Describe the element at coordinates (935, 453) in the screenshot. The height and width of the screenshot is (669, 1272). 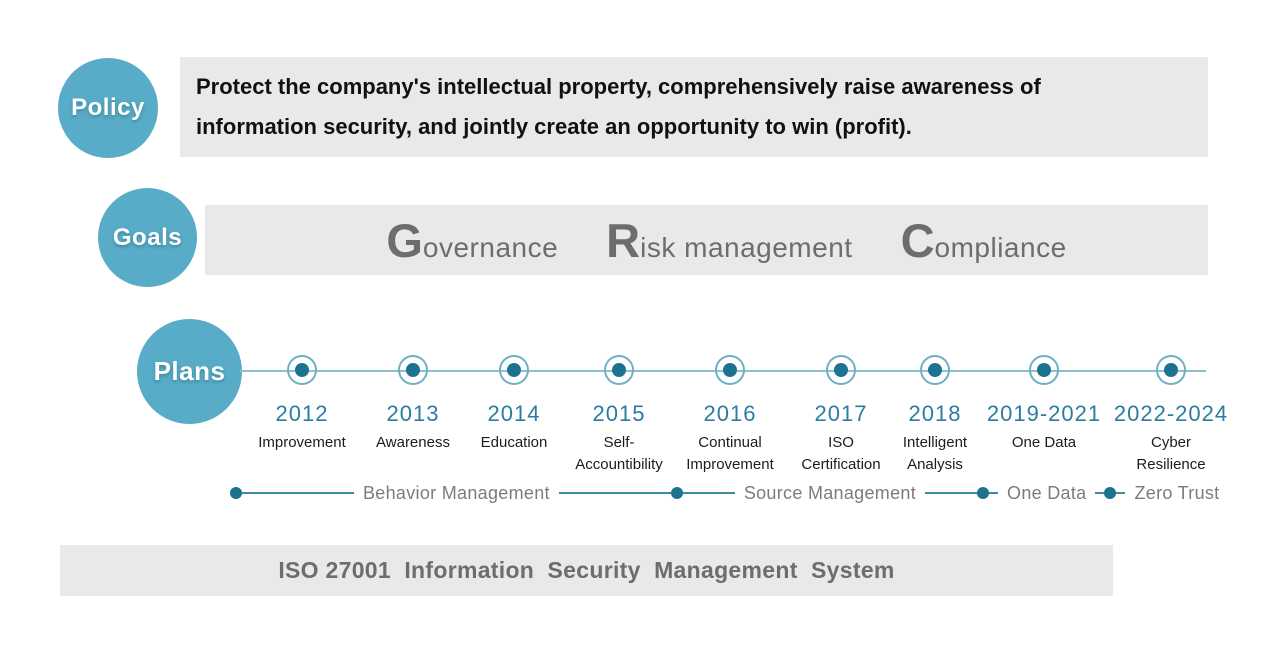
I see `milestone-description: Intelligent Analysis` at that location.